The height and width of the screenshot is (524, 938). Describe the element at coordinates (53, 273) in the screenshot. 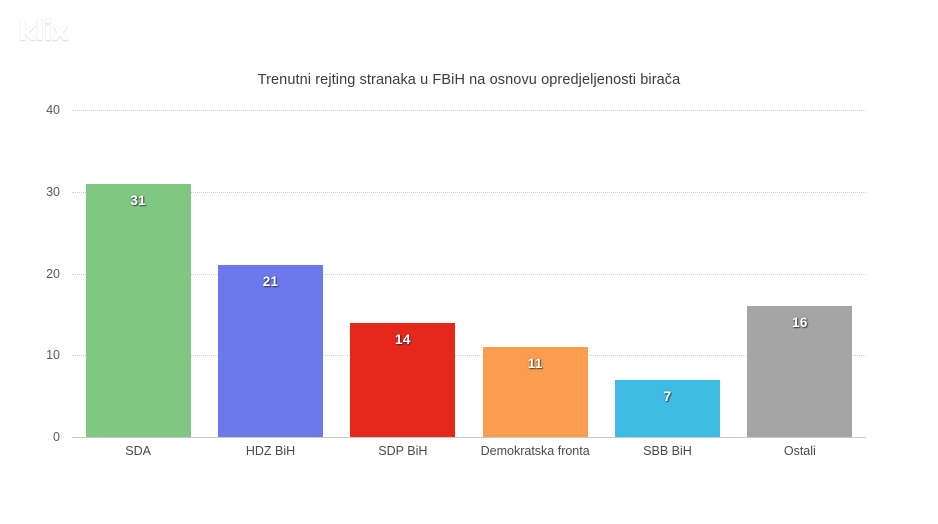

I see `y-axis-tick-label: 20` at that location.